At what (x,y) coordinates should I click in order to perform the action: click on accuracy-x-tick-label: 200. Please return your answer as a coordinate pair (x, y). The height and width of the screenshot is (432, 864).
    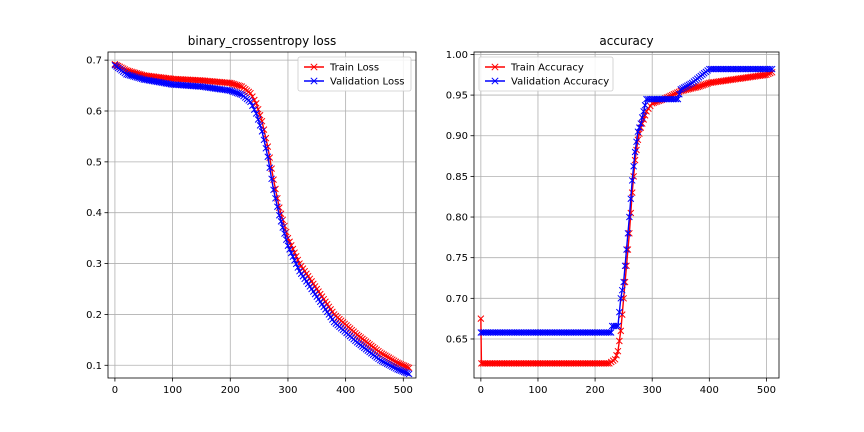
    Looking at the image, I should click on (595, 390).